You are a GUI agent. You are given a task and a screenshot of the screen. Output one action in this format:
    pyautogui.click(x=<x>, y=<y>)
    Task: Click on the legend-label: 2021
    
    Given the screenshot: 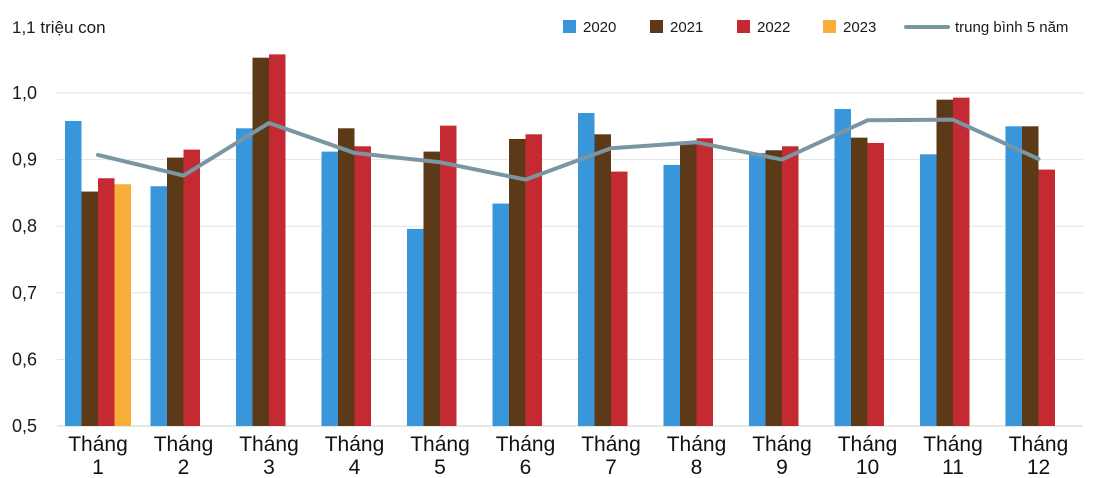 What is the action you would take?
    pyautogui.click(x=686, y=27)
    